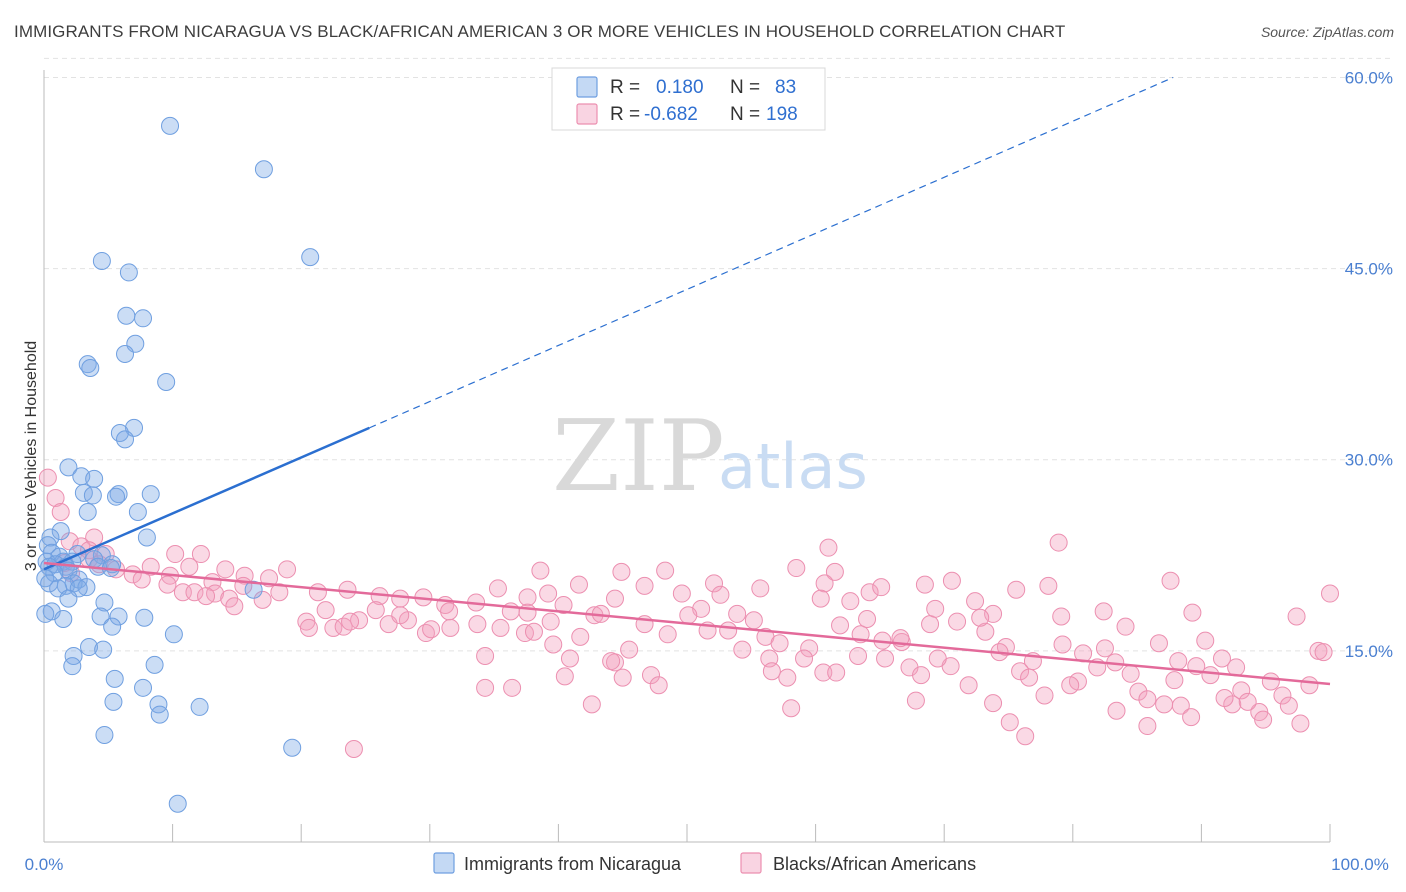  I want to click on watermark-atlas: atlas, so click(793, 466).